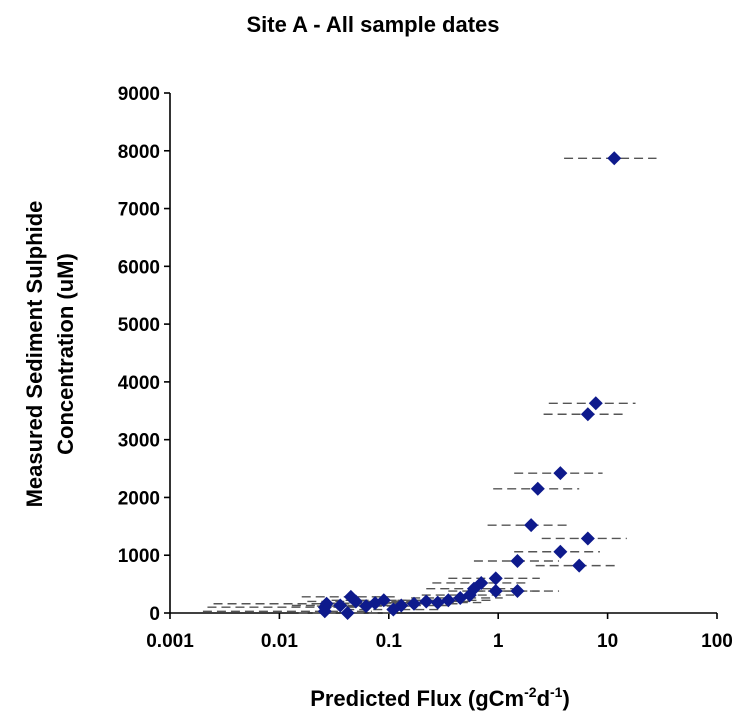  Describe the element at coordinates (144, 354) in the screenshot. I see `y-ticks: 0 1000 2000 3000 4000 5000 6000 7000 8000 9000` at that location.